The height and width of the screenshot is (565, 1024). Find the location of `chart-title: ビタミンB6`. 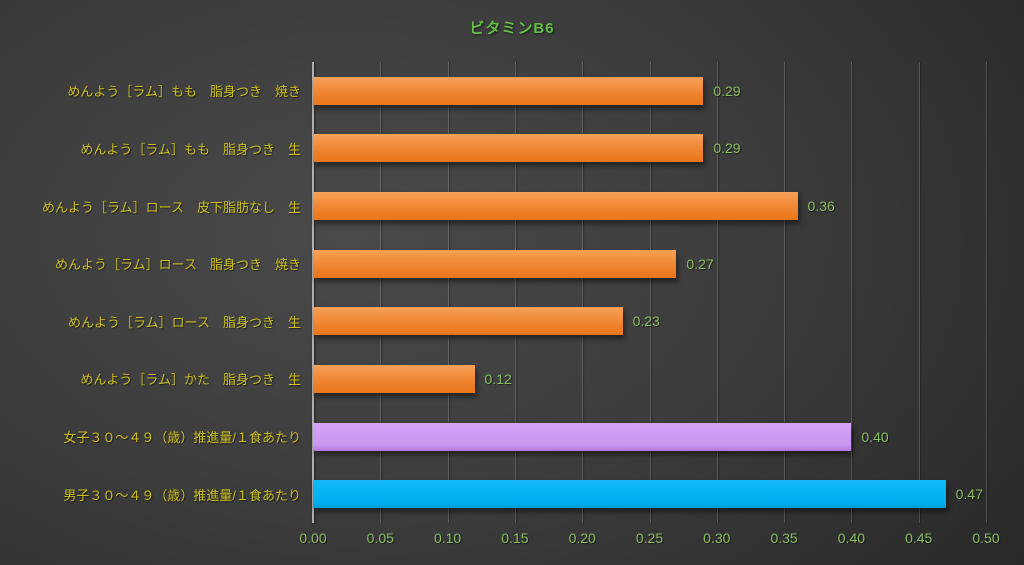

chart-title: ビタミンB6 is located at coordinates (512, 28).